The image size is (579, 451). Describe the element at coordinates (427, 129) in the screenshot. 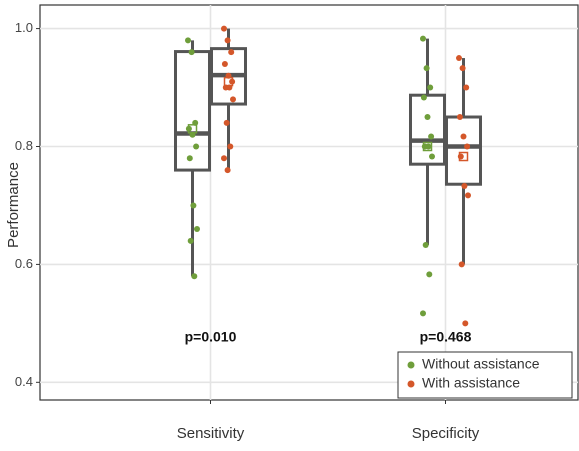

I see `box` at that location.